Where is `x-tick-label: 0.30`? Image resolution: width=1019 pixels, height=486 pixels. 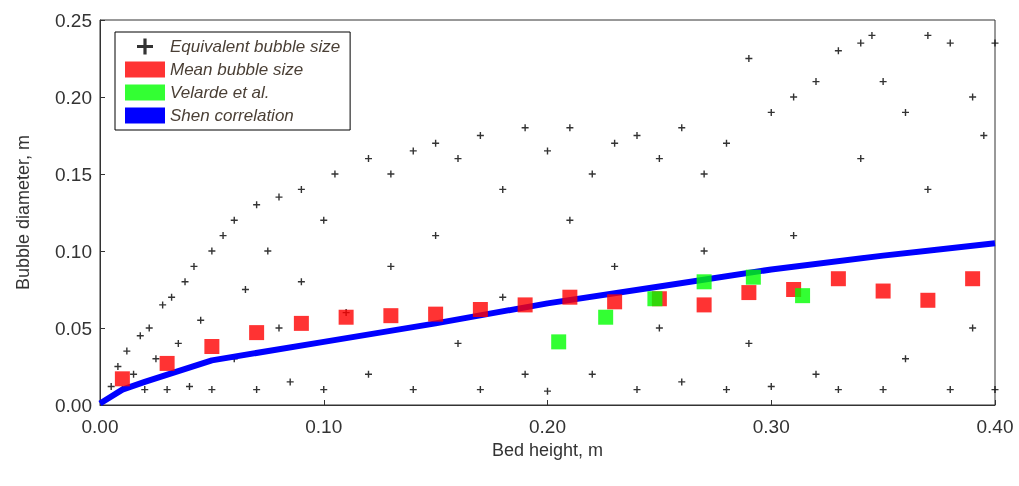
x-tick-label: 0.30 is located at coordinates (771, 426).